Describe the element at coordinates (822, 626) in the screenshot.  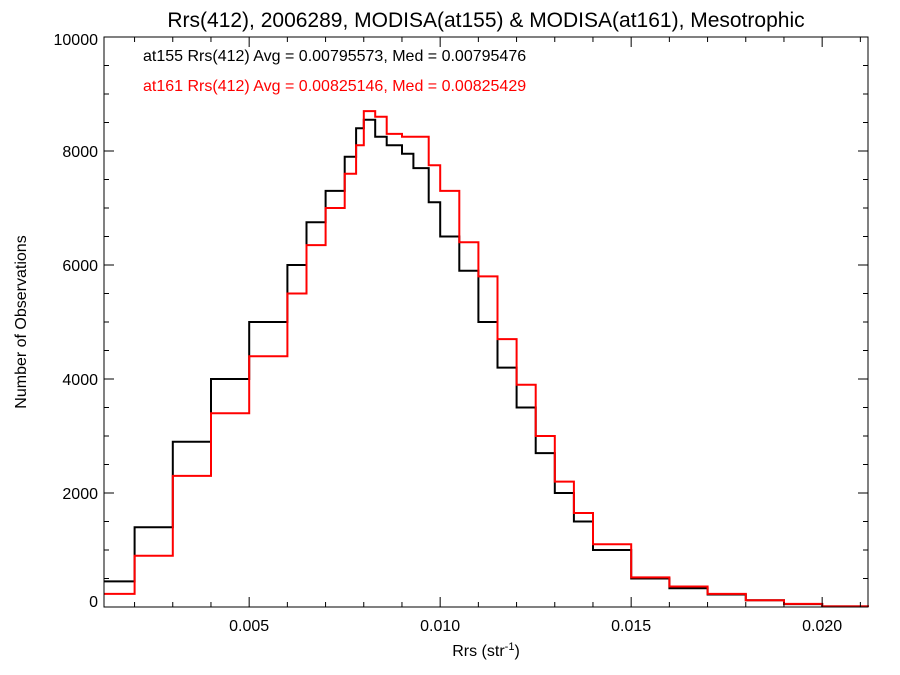
I see `x-tick-label: 0.020` at that location.